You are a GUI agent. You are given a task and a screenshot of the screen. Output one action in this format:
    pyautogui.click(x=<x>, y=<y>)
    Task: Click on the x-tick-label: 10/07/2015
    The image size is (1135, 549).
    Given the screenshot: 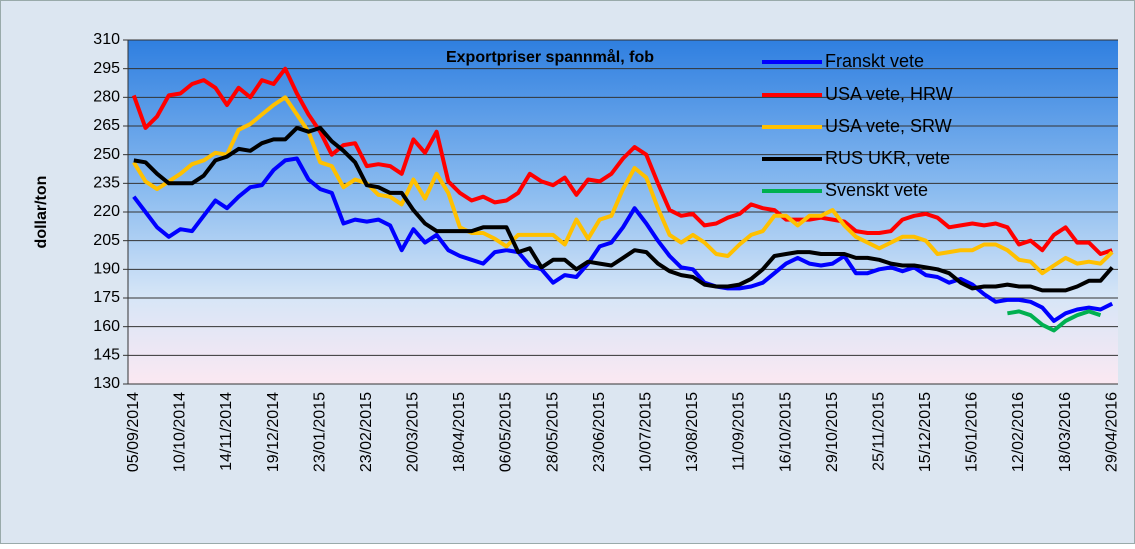 What is the action you would take?
    pyautogui.click(x=646, y=432)
    